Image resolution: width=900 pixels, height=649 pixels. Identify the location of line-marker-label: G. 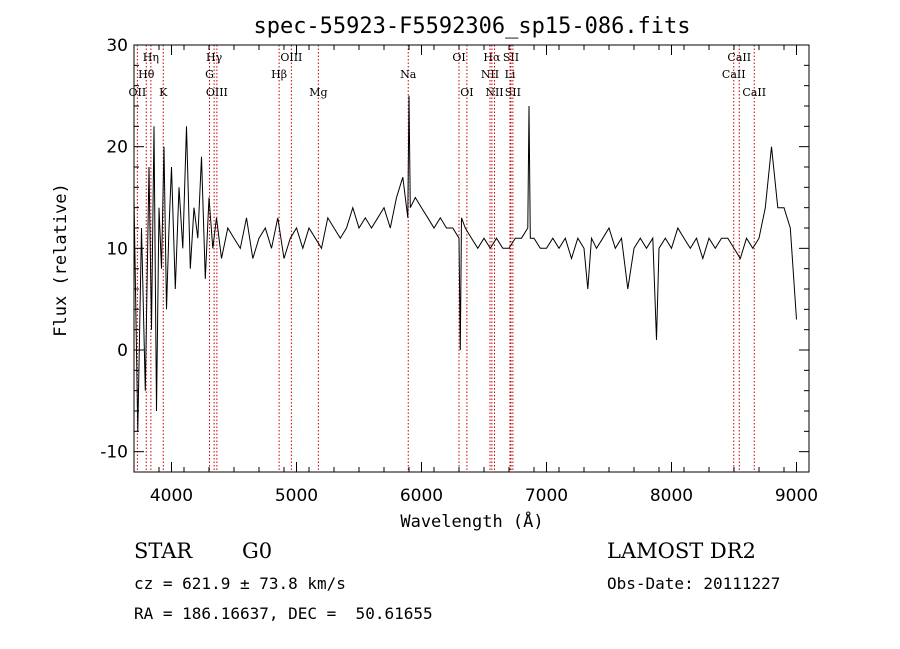
(209, 74).